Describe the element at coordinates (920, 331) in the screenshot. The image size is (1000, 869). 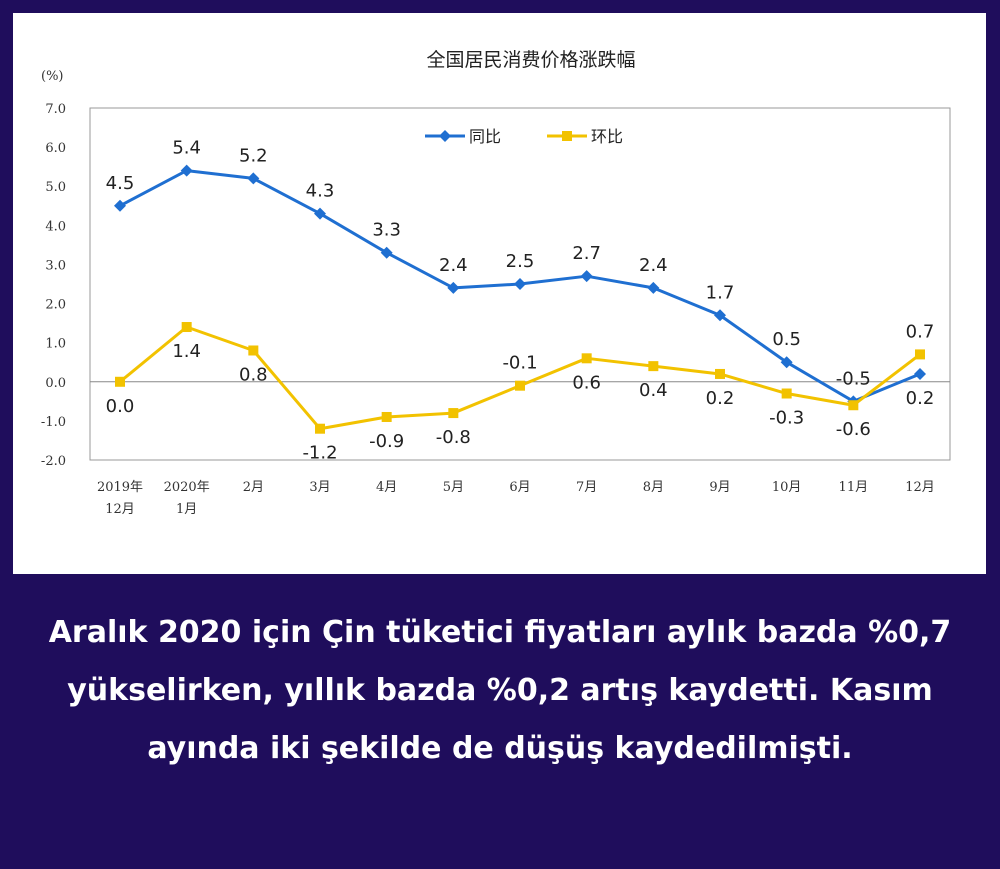
I see `data-label: 0.7` at that location.